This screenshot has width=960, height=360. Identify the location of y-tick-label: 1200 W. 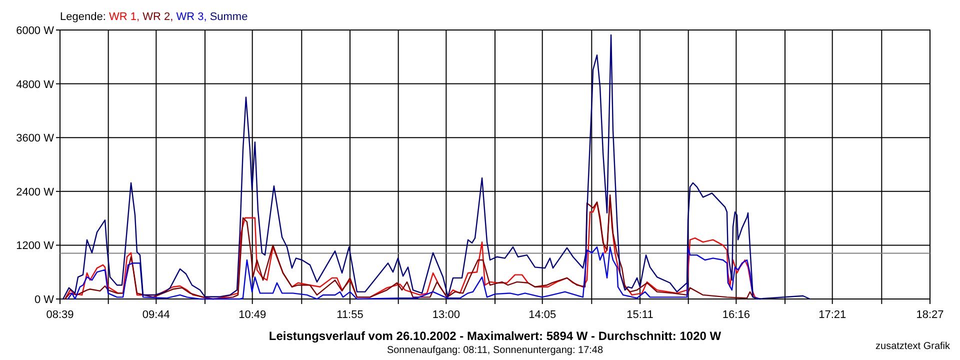
(35, 246).